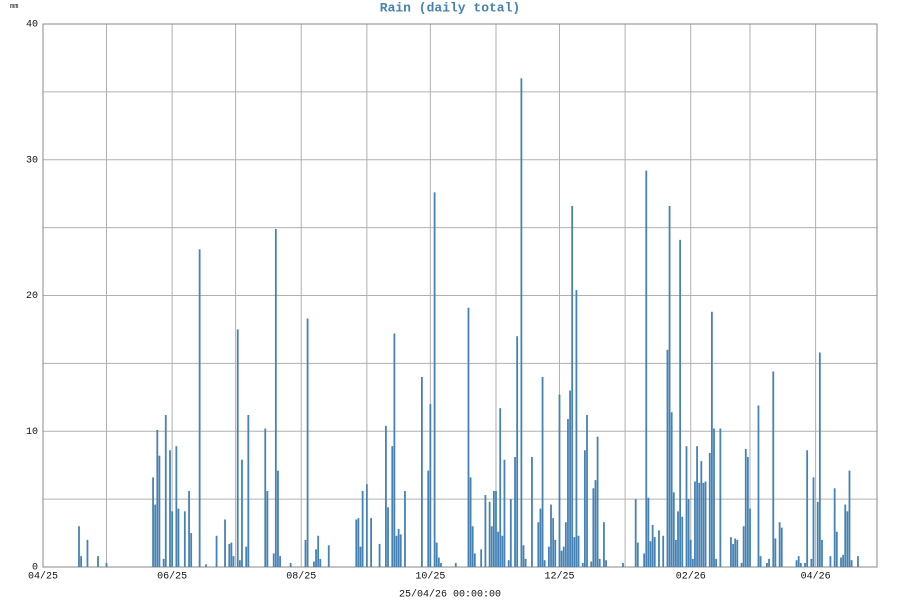 The image size is (900, 600). What do you see at coordinates (559, 577) in the screenshot?
I see `x-tick-label: 12/25` at bounding box center [559, 577].